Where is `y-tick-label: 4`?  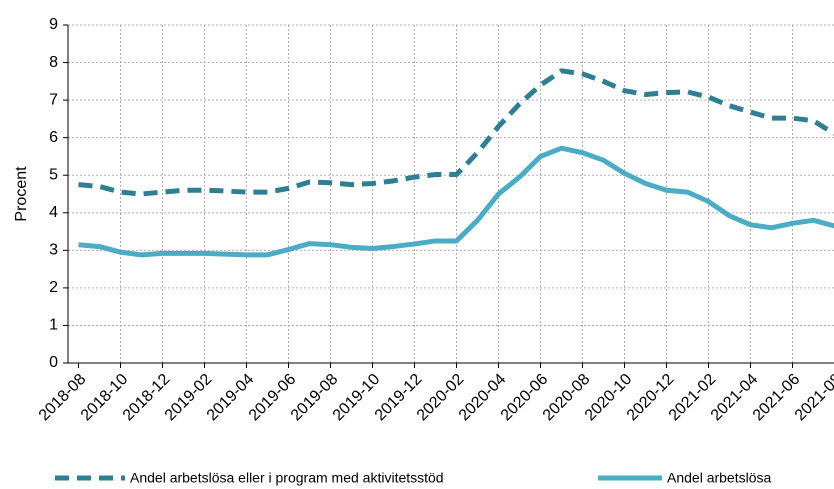 y-tick-label: 4 is located at coordinates (53, 212).